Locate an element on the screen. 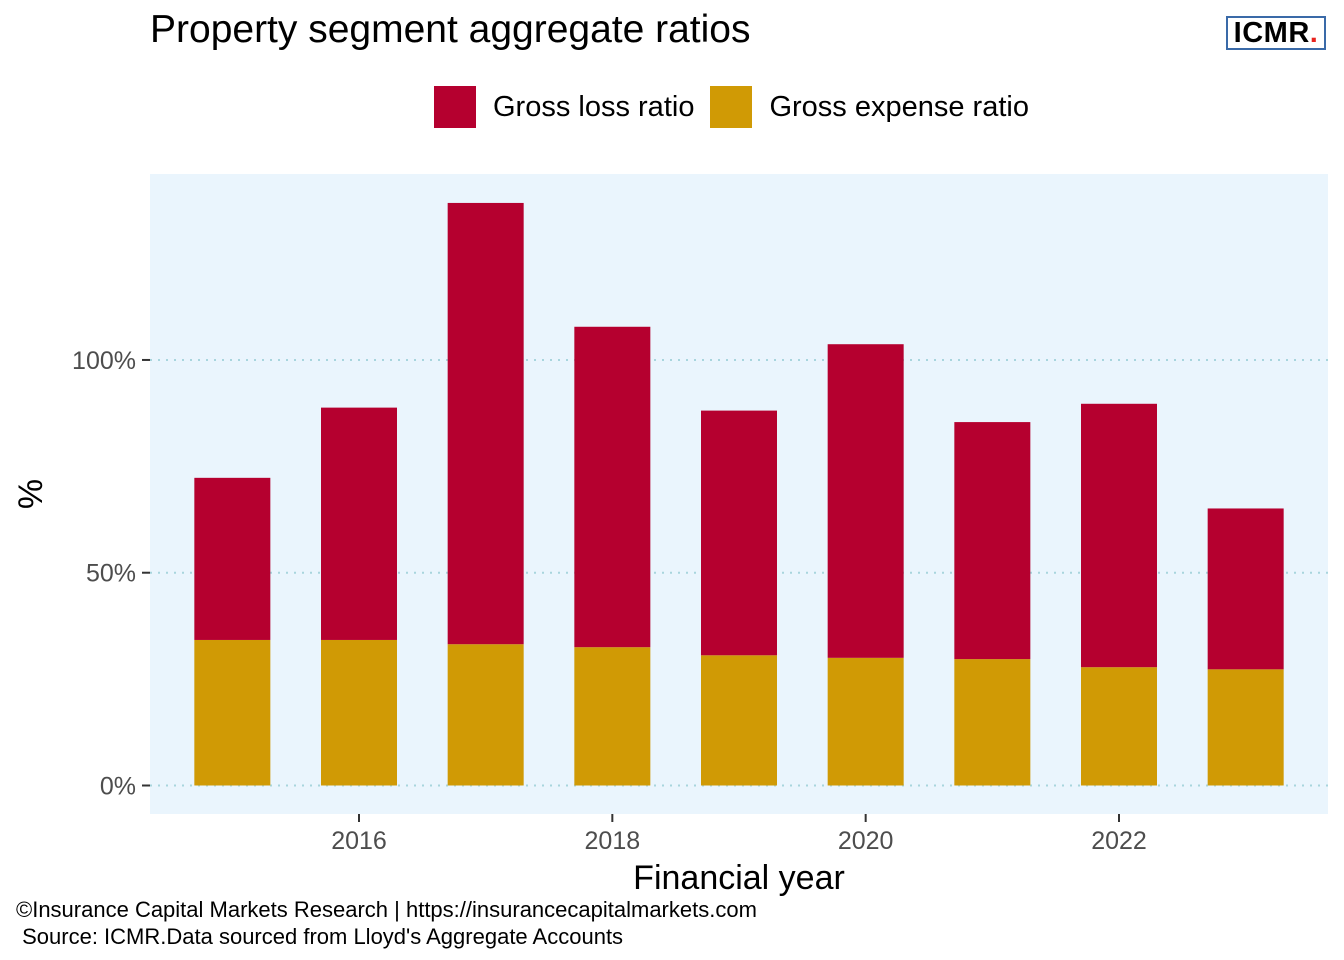 The image size is (1344, 960). icmr-logo: ICMR. is located at coordinates (1276, 33).